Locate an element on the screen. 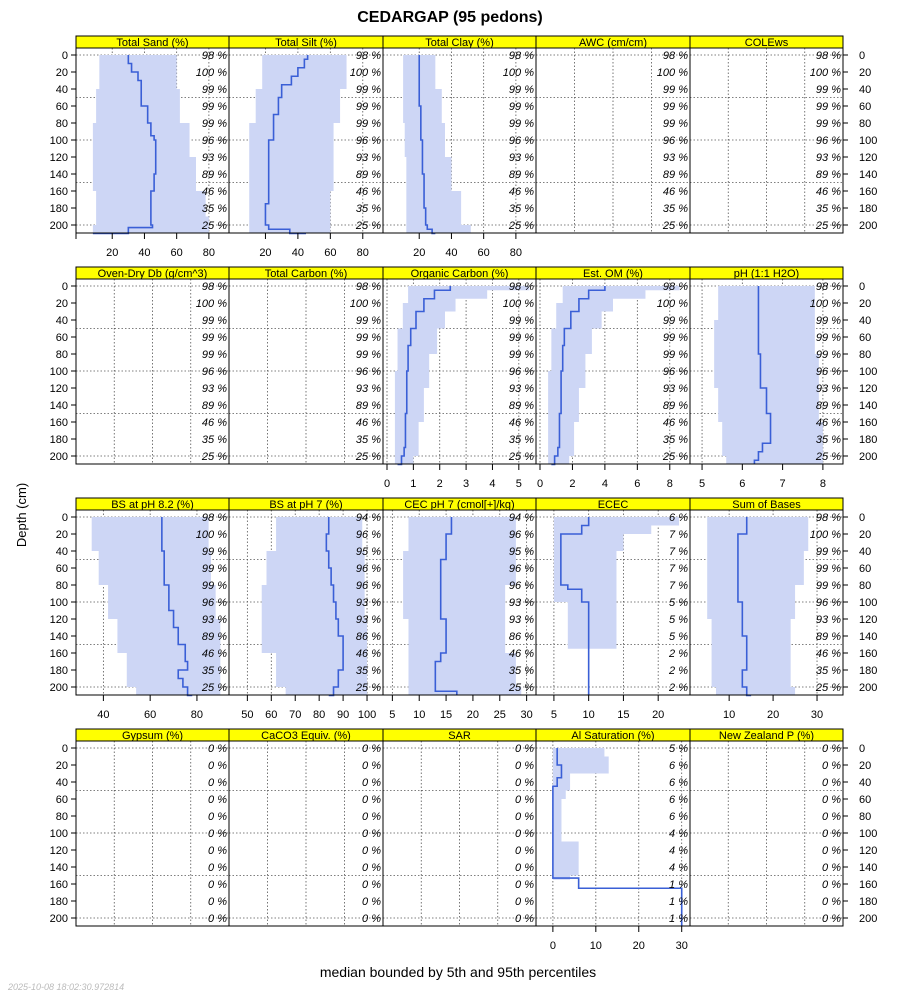 This screenshot has height=1000, width=900. depth-tick-label: 40 is located at coordinates (62, 783).